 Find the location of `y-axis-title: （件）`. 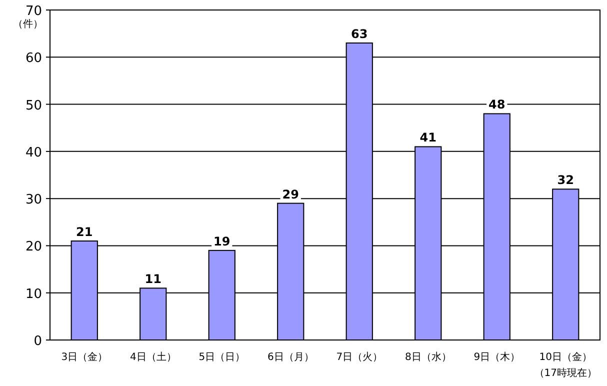

y-axis-title: （件） is located at coordinates (28, 24).